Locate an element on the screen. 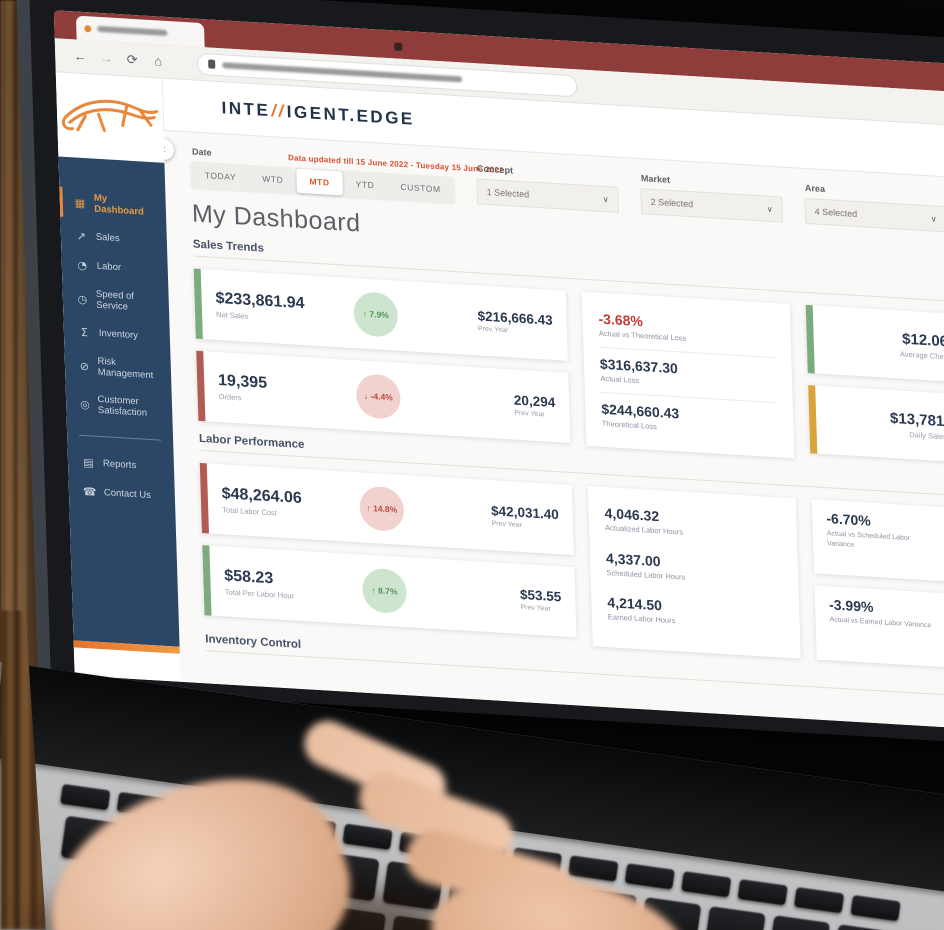 Image resolution: width=944 pixels, height=930 pixels. per-labor-hour-trend-badge: ↑ 8.7% is located at coordinates (384, 591).